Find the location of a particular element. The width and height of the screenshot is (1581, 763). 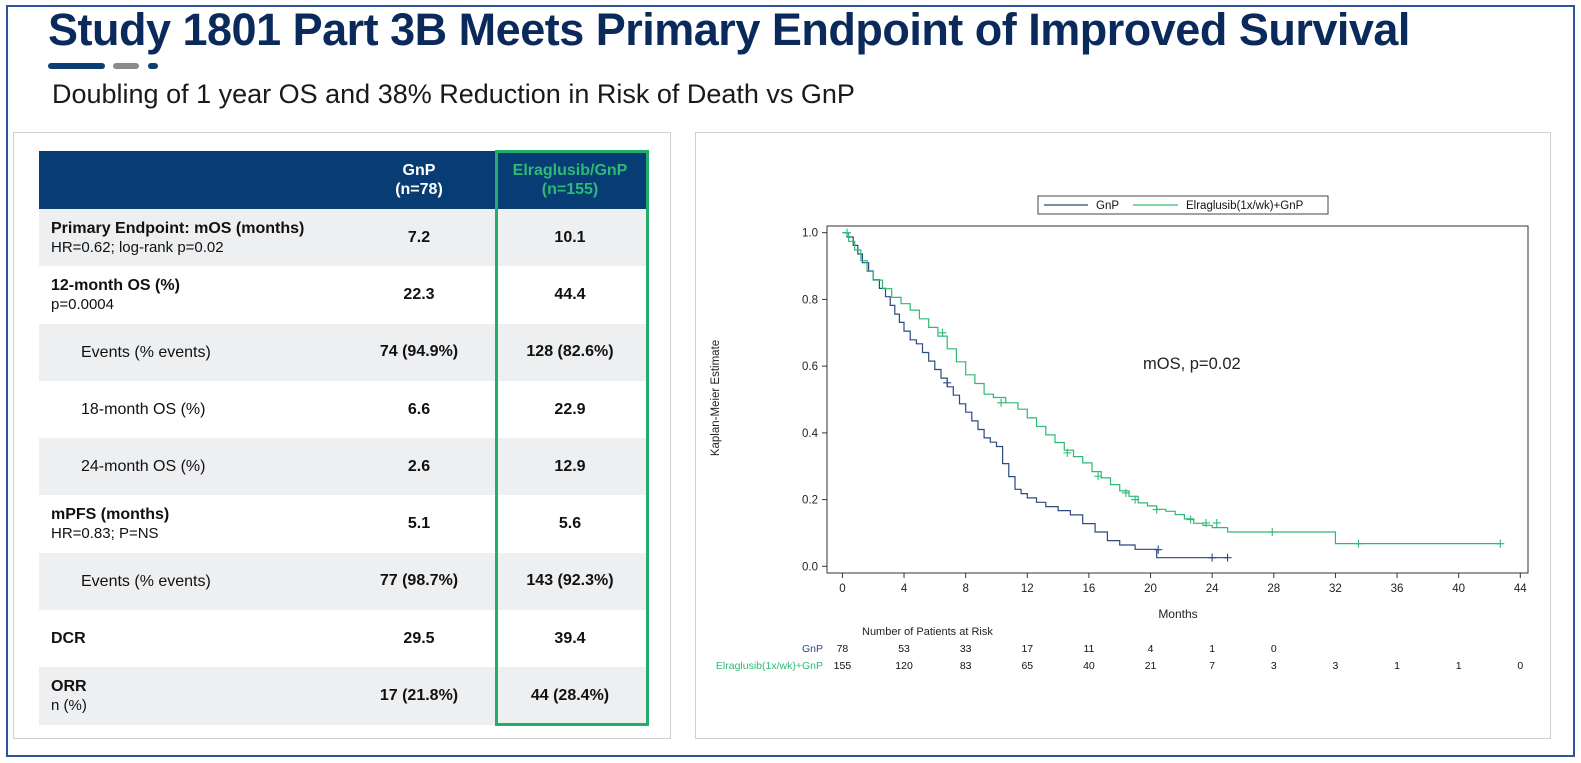

gnp-survival-curve is located at coordinates (1035, 395).